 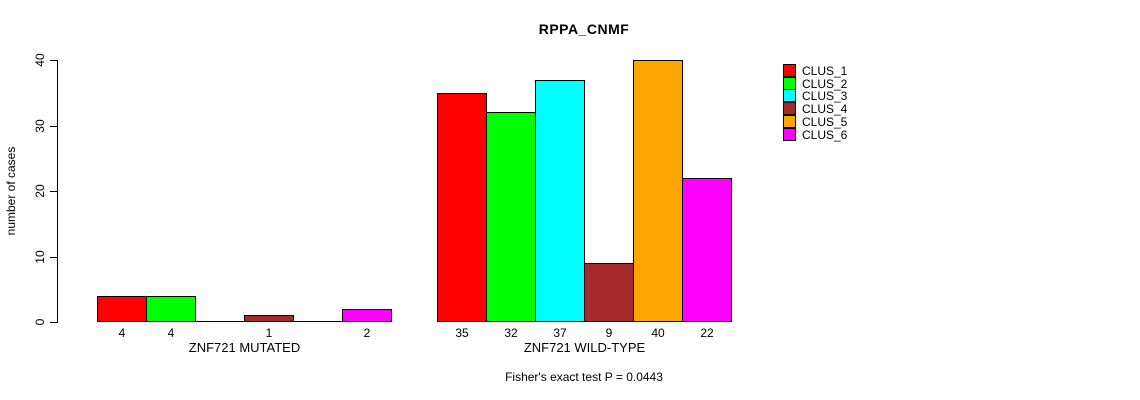 I want to click on legend-label: CLUS_6, so click(x=825, y=134).